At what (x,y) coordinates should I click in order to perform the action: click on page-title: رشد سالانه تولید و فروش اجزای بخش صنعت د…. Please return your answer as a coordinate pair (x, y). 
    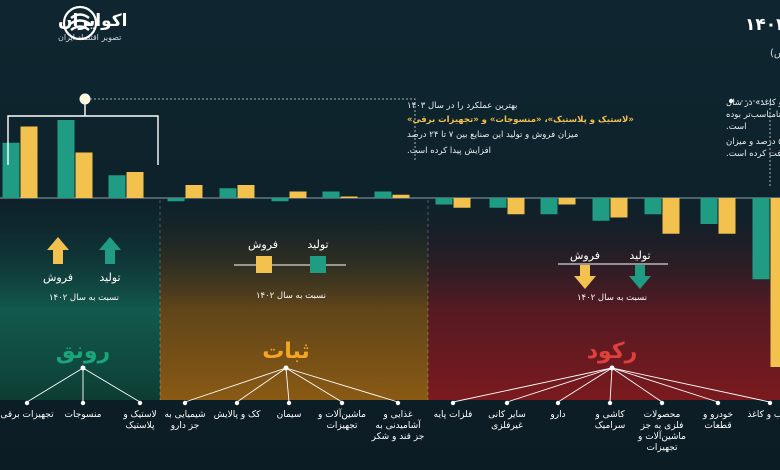
    Looking at the image, I should click on (762, 25).